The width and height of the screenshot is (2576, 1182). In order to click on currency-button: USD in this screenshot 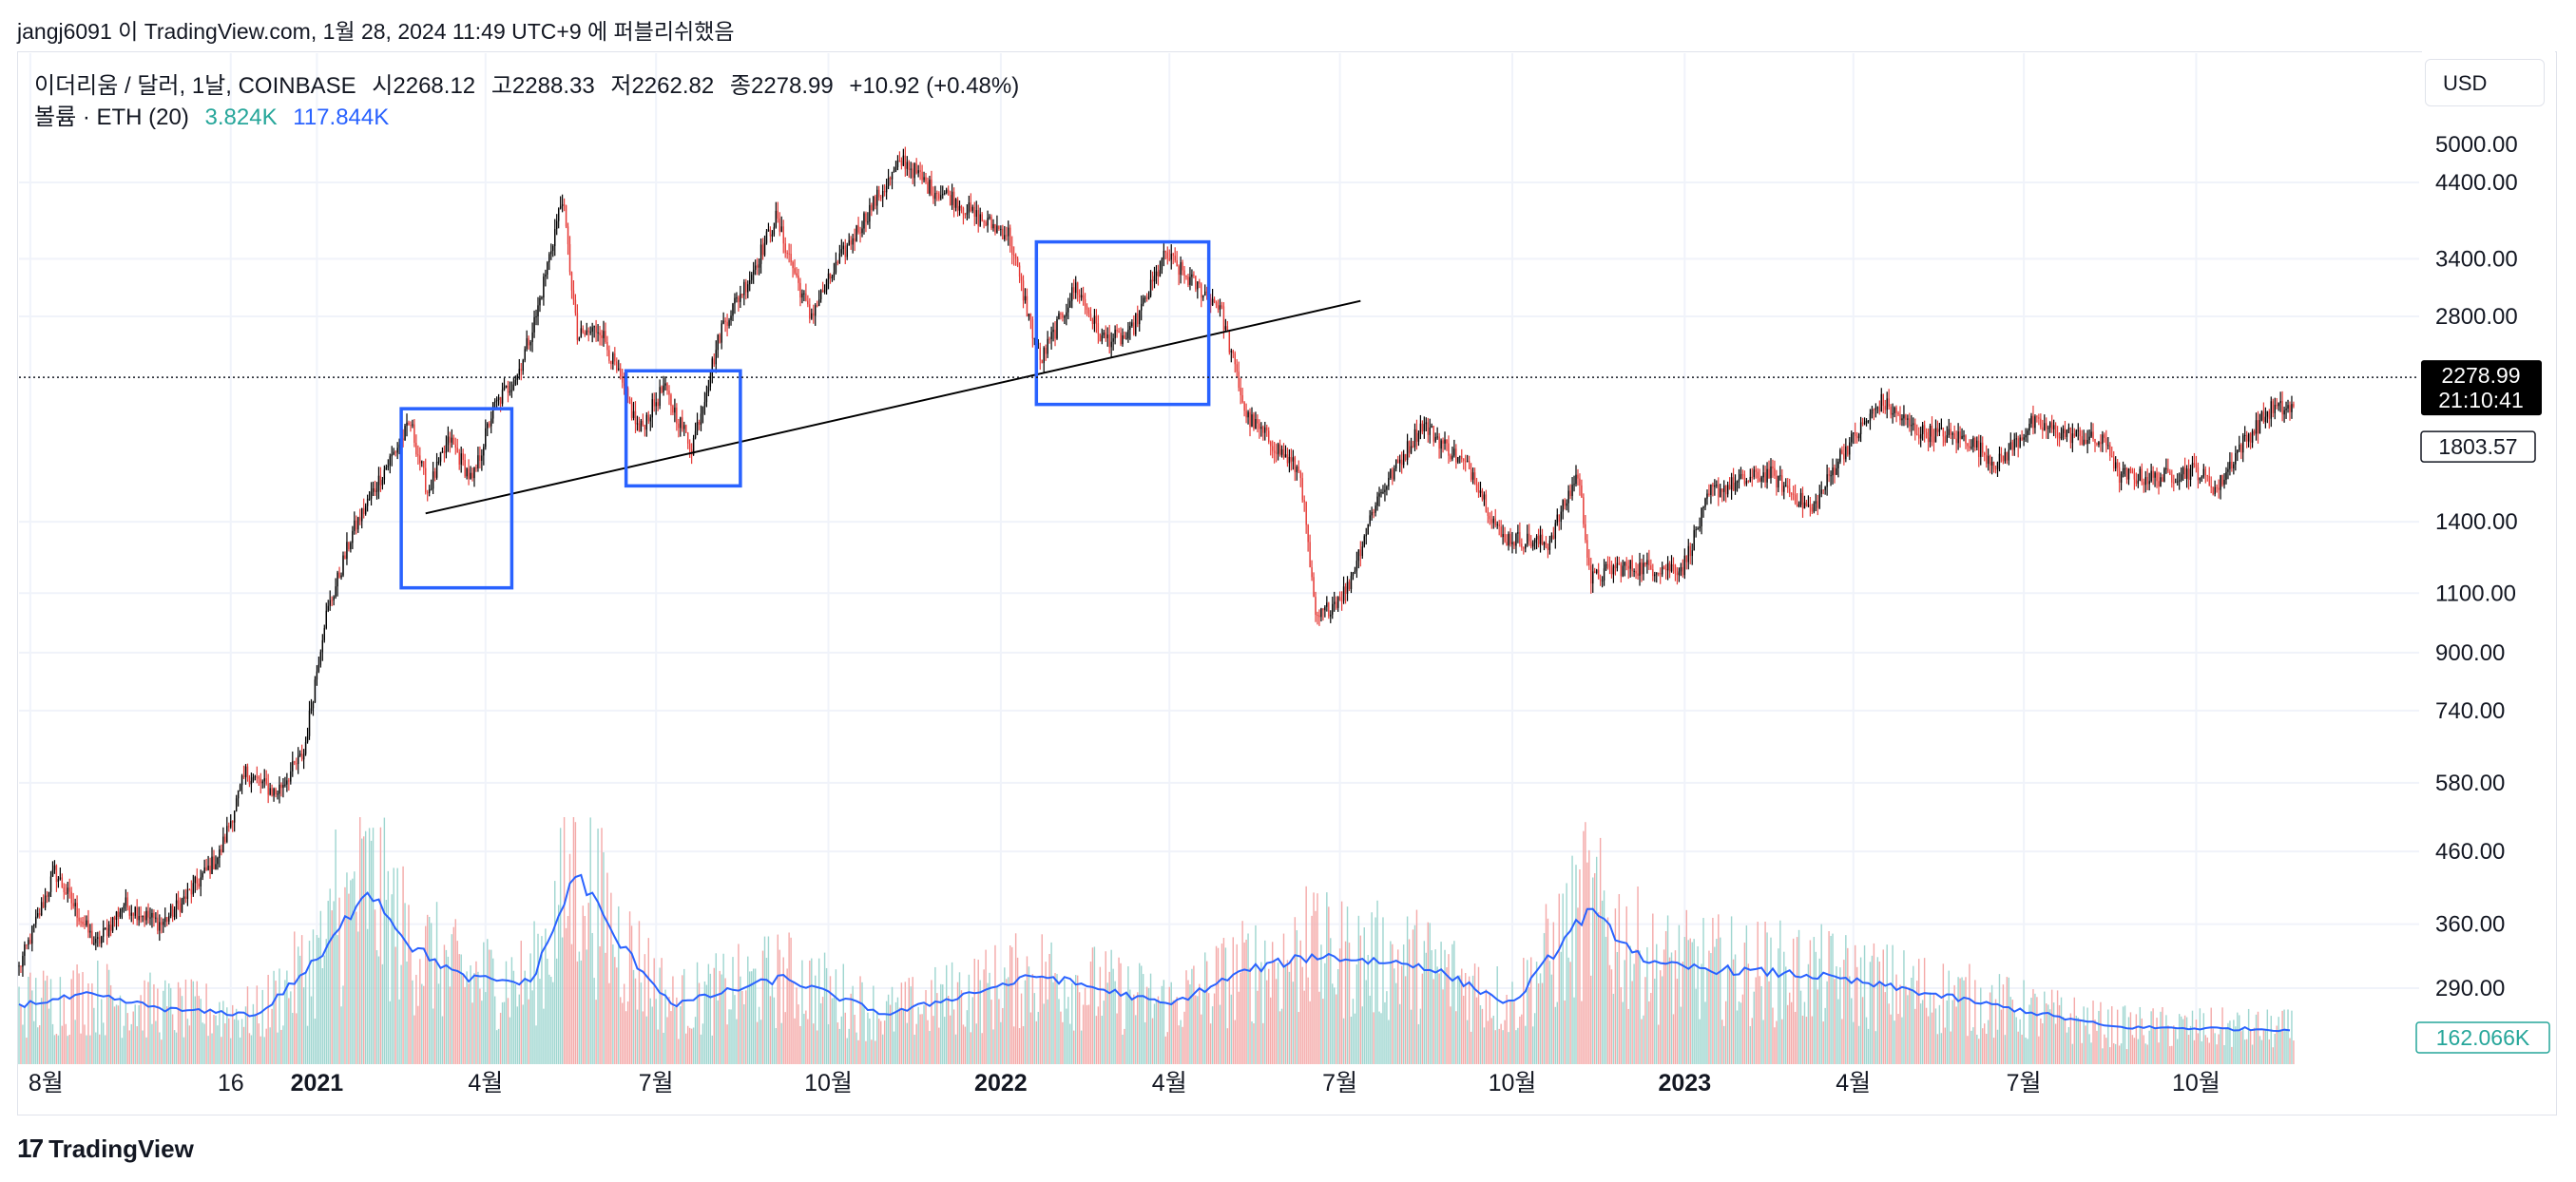, I will do `click(2485, 82)`.